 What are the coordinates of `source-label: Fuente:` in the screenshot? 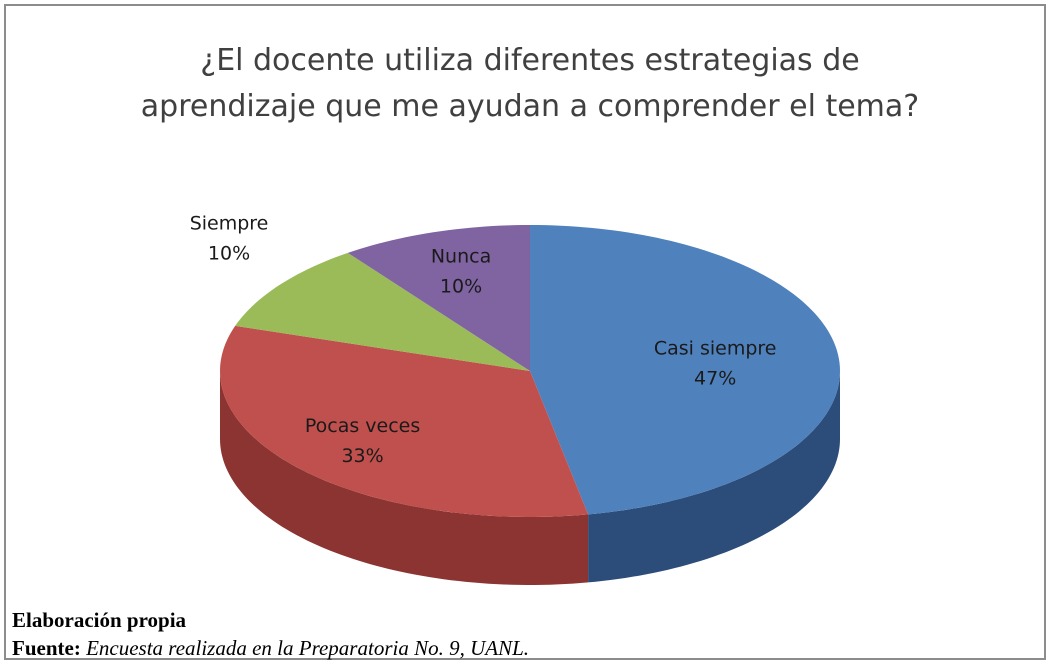 It's located at (46, 648).